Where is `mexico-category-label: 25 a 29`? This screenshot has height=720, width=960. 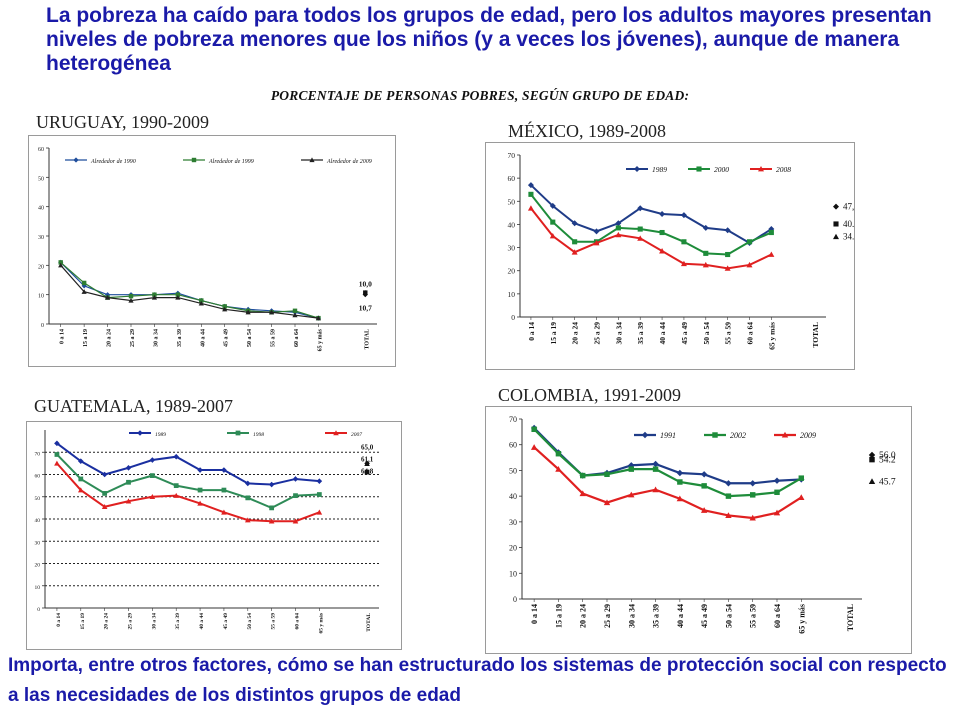 mexico-category-label: 25 a 29 is located at coordinates (597, 333).